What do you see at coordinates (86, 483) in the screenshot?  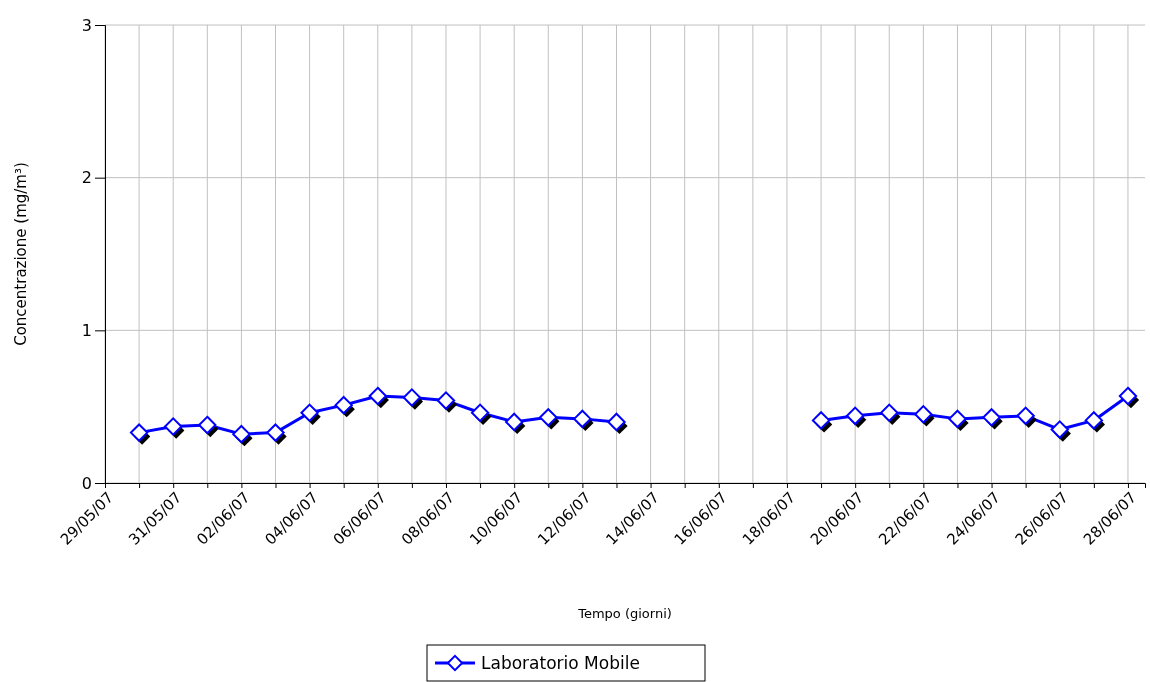 I see `y-tick-label: 0` at bounding box center [86, 483].